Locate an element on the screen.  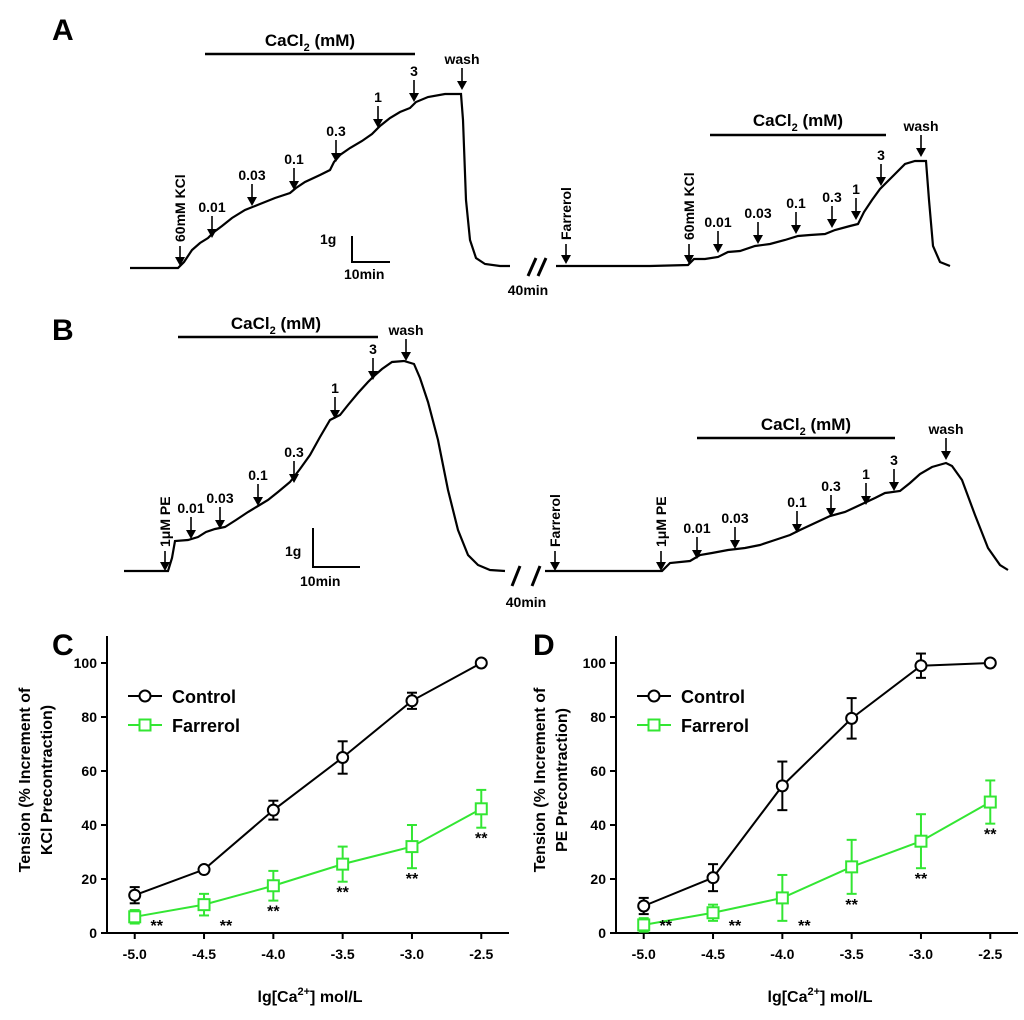
a-break-mark is located at coordinates (537, 267).